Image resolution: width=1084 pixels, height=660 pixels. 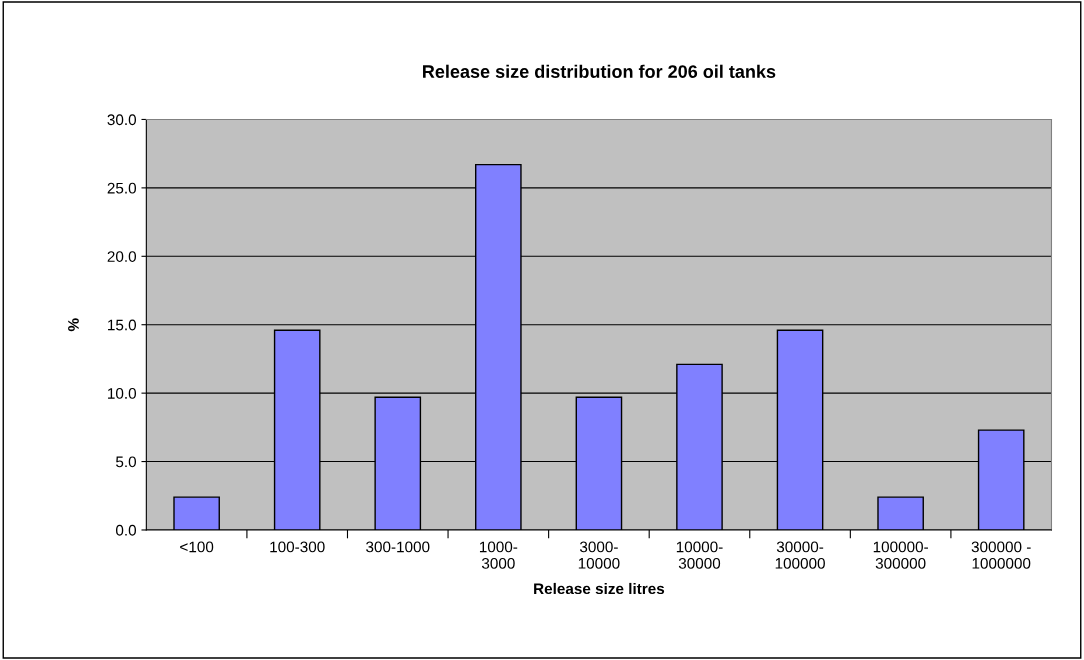 What do you see at coordinates (73, 325) in the screenshot?
I see `y-axis-title: %` at bounding box center [73, 325].